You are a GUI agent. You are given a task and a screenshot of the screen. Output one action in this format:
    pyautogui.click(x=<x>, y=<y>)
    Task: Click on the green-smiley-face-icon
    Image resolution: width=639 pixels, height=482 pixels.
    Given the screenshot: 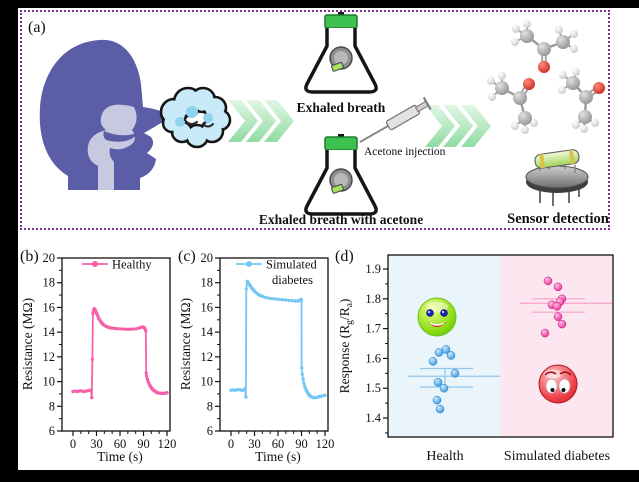 What is the action you would take?
    pyautogui.click(x=437, y=317)
    